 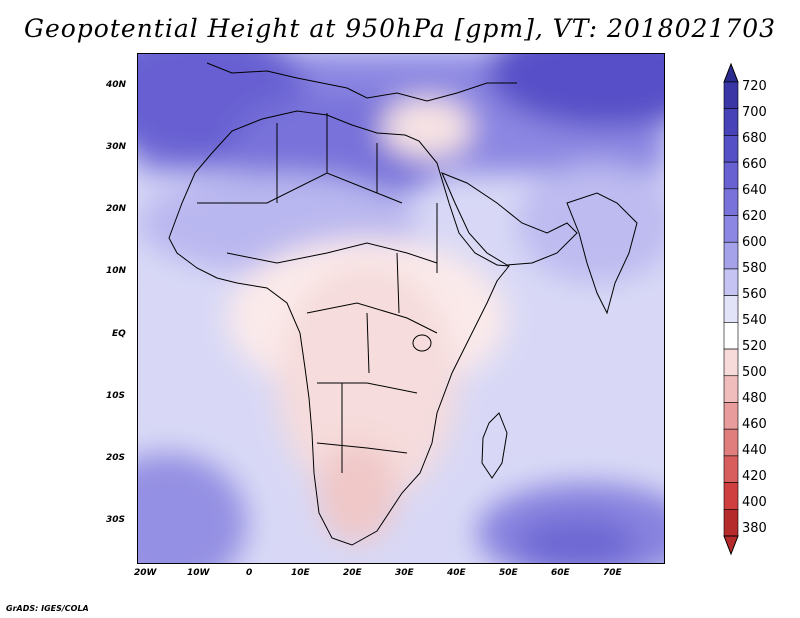 I want to click on x-tick-10e: 10E, so click(x=300, y=573).